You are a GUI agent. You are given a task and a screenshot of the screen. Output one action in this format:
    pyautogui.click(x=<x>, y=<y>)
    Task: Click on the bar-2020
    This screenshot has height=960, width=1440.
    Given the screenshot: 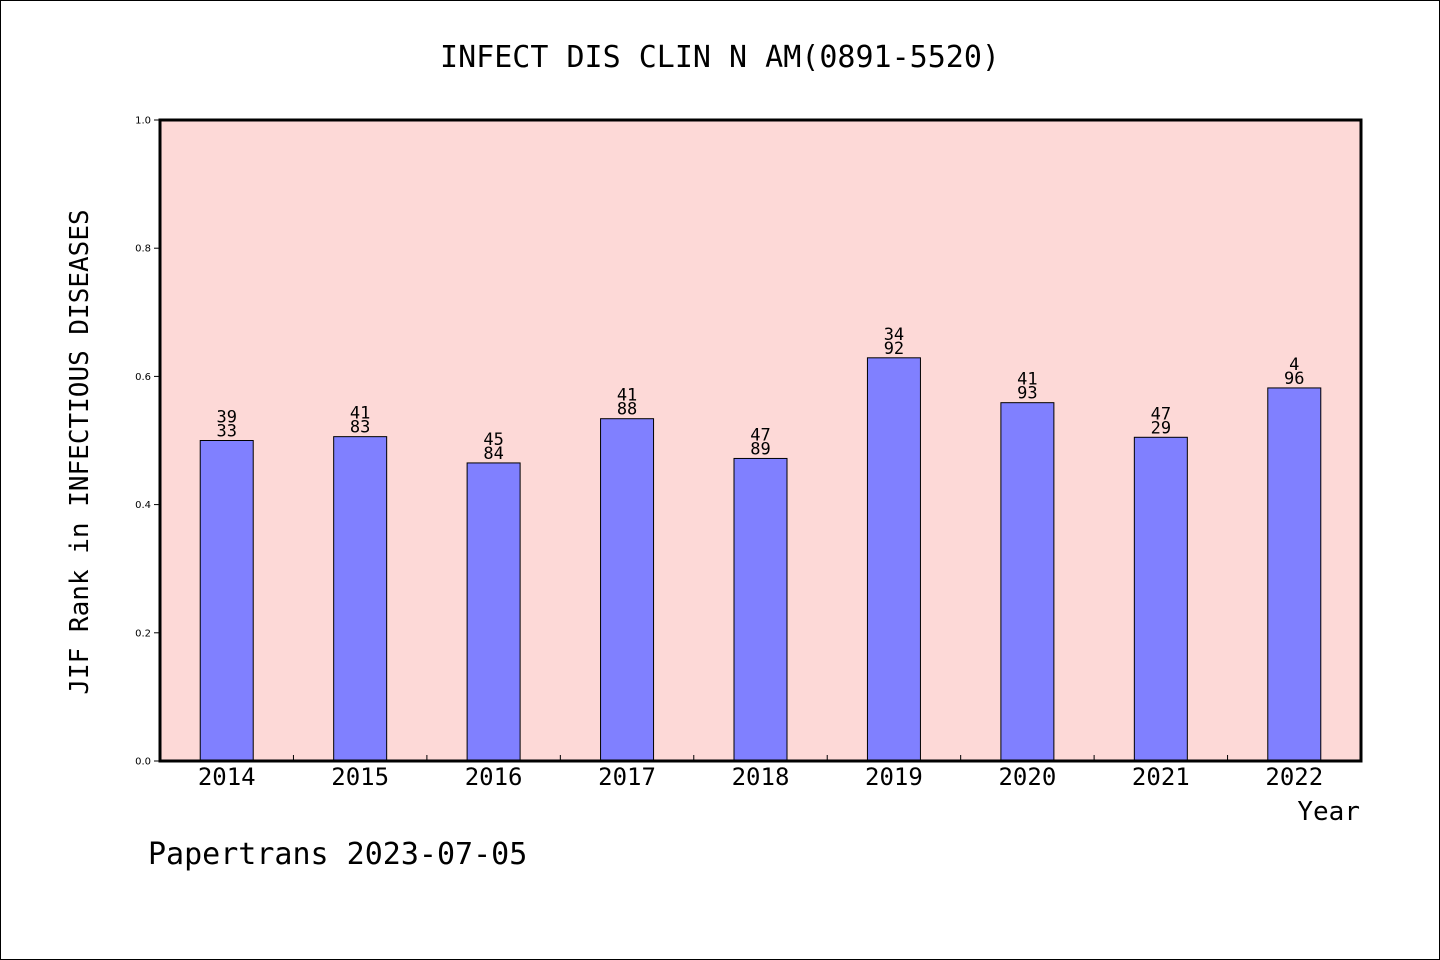 What is the action you would take?
    pyautogui.click(x=1027, y=582)
    